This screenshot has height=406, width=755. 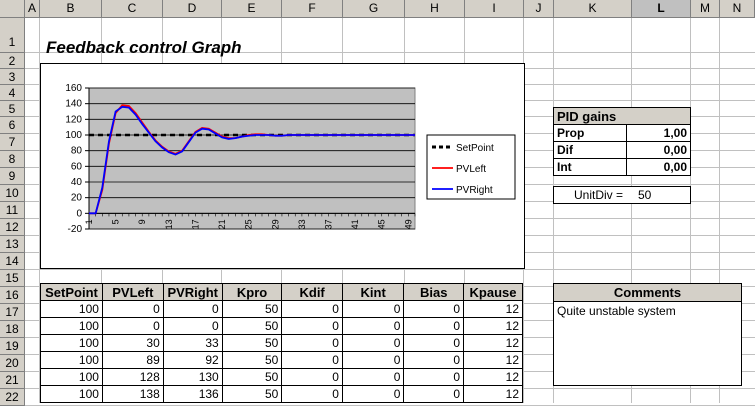 I want to click on column-header-m: M, so click(x=705, y=9).